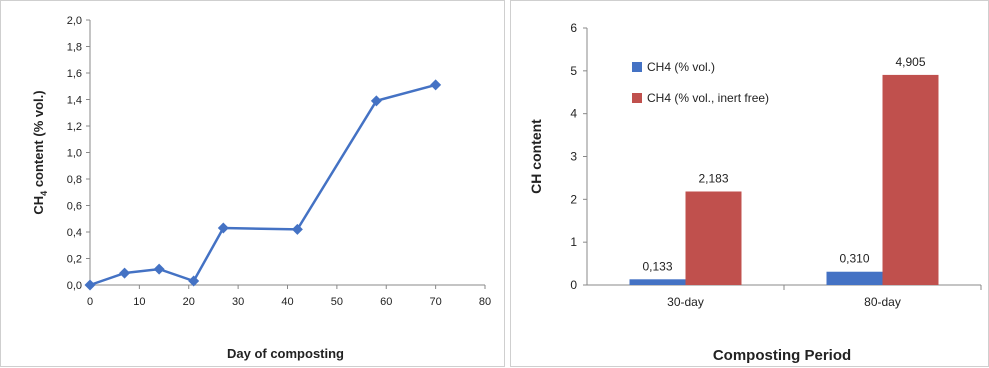  Describe the element at coordinates (713, 178) in the screenshot. I see `data-label: 2,183` at that location.